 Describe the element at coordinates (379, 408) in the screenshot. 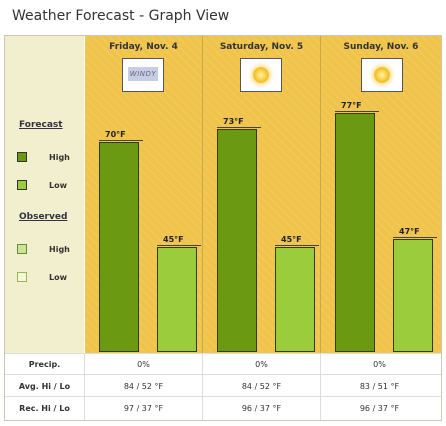

I see `rec-sunday: 96 / 37 °F` at that location.